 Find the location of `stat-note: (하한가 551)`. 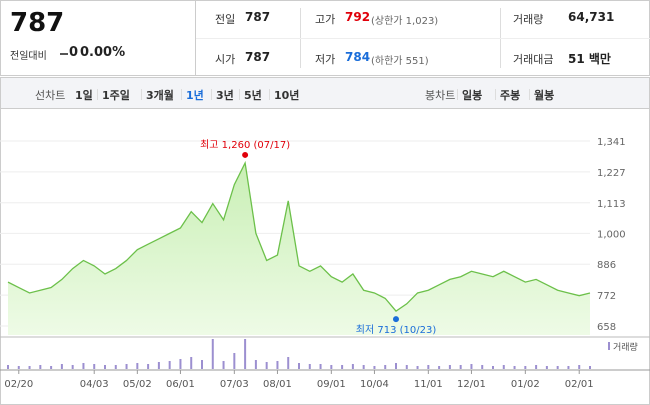

stat-note: (하한가 551) is located at coordinates (400, 61).